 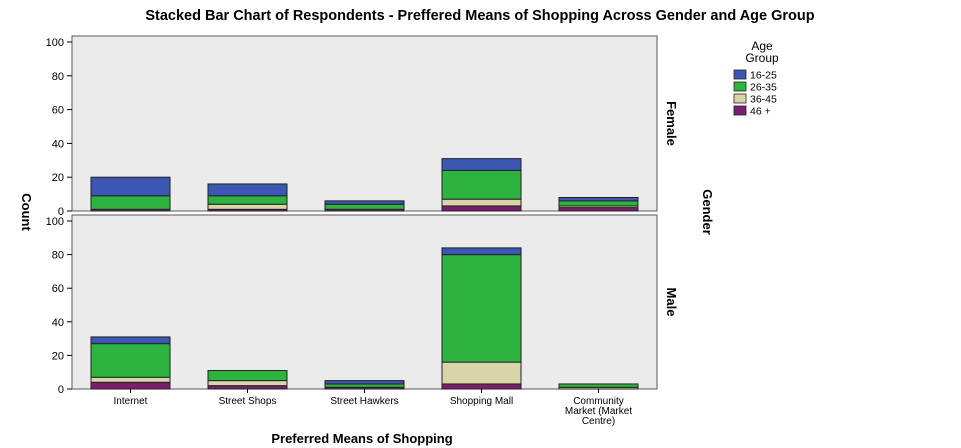 What do you see at coordinates (671, 123) in the screenshot?
I see `panel-label-female: Female` at bounding box center [671, 123].